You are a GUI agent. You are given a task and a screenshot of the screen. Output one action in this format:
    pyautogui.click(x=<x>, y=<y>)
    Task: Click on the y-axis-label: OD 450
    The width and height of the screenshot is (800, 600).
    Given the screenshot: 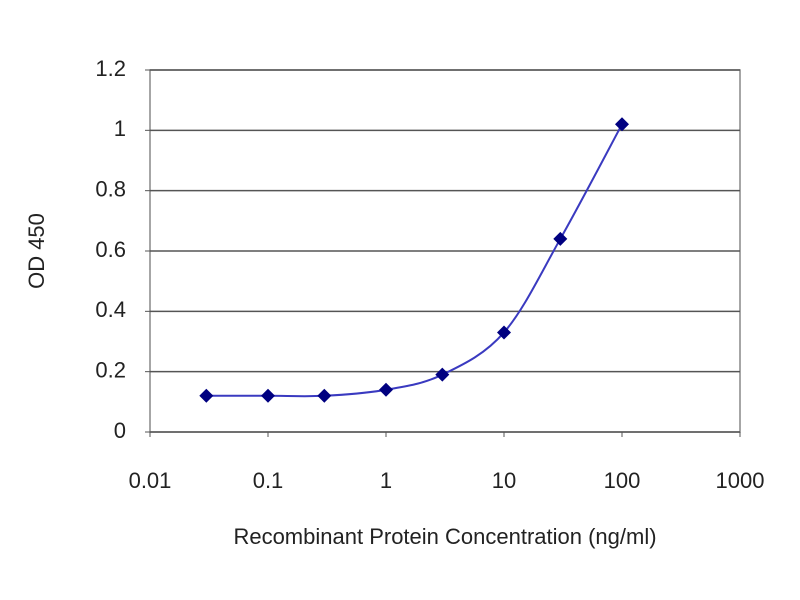 What is the action you would take?
    pyautogui.click(x=36, y=251)
    